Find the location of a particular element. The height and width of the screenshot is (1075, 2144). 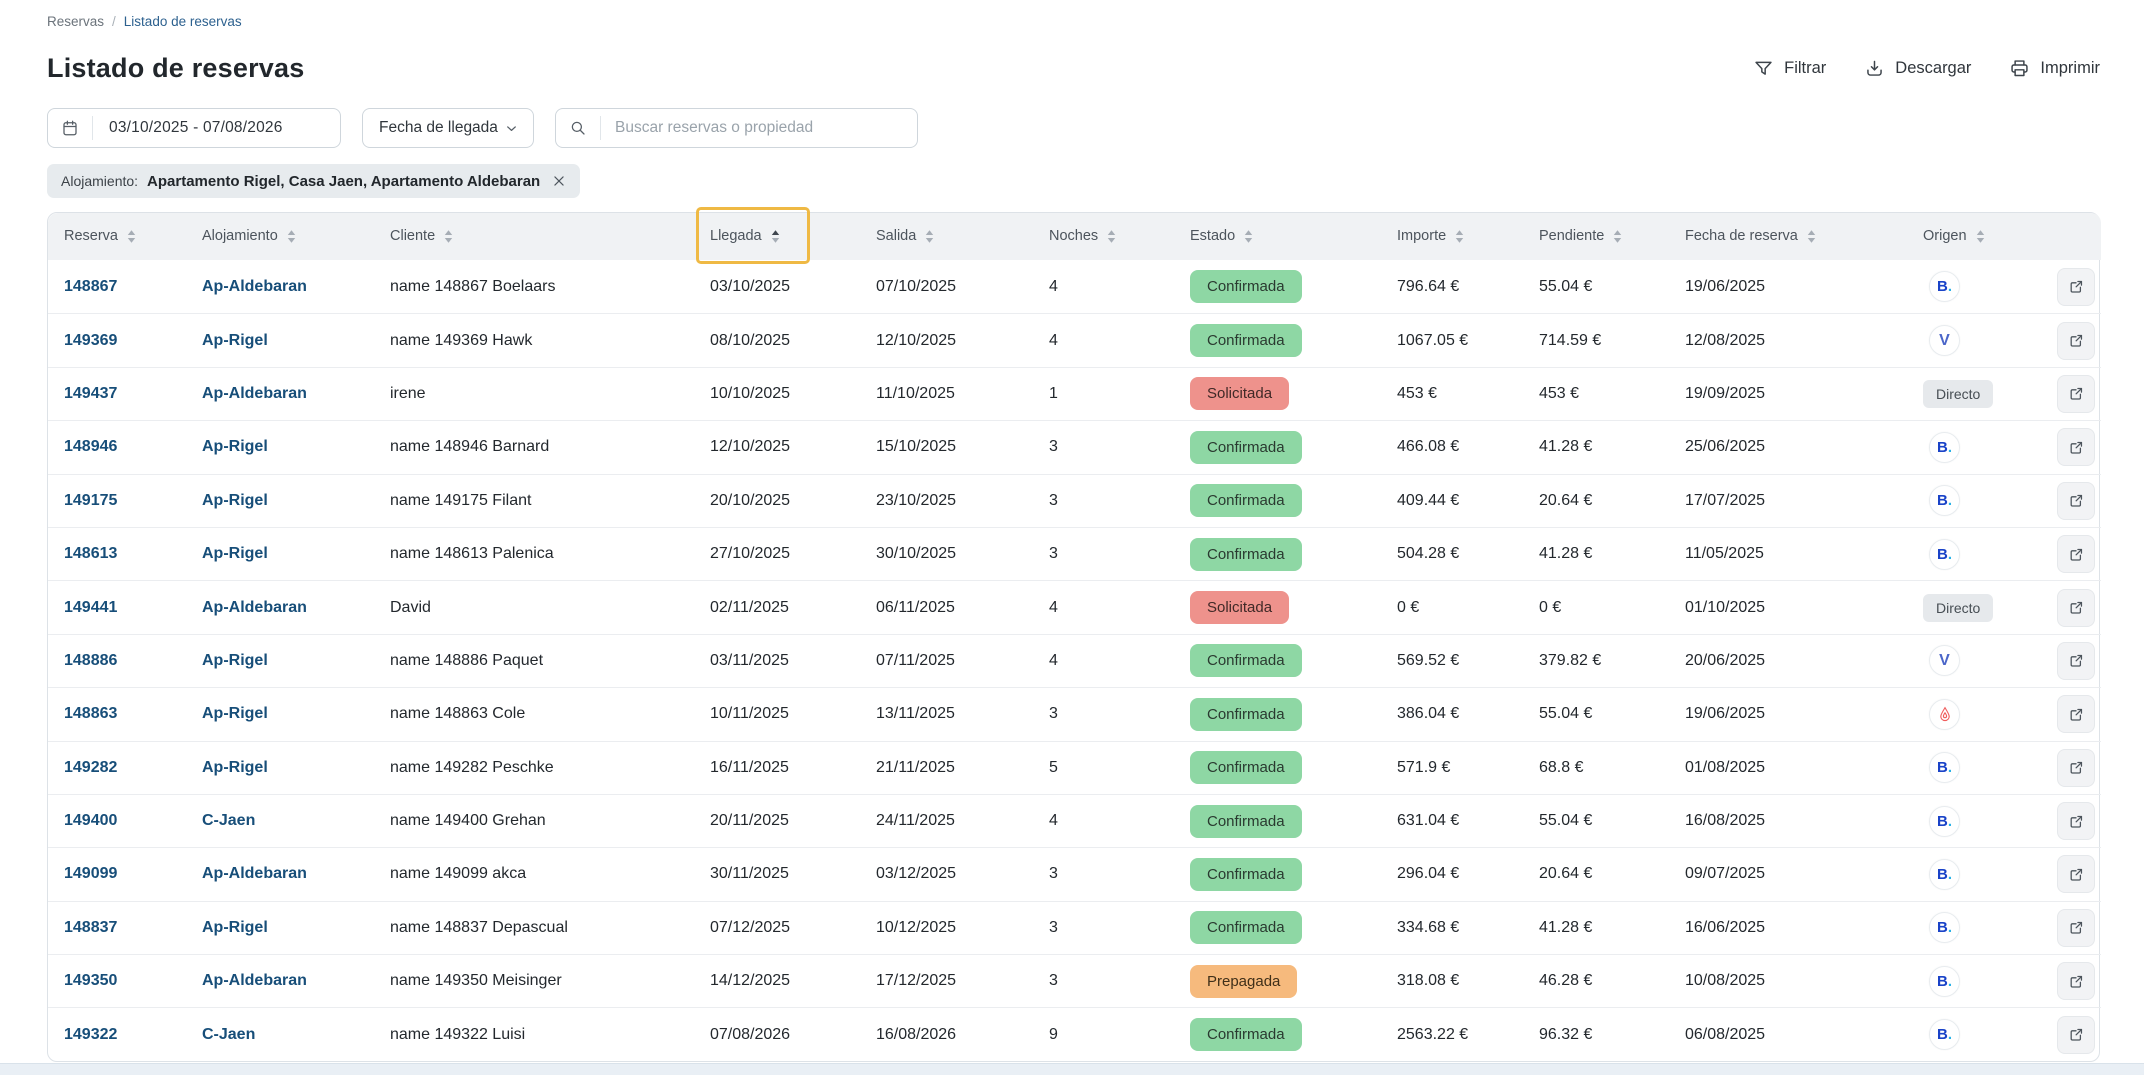

llegada-cell: 10/10/2025 is located at coordinates (777, 393).